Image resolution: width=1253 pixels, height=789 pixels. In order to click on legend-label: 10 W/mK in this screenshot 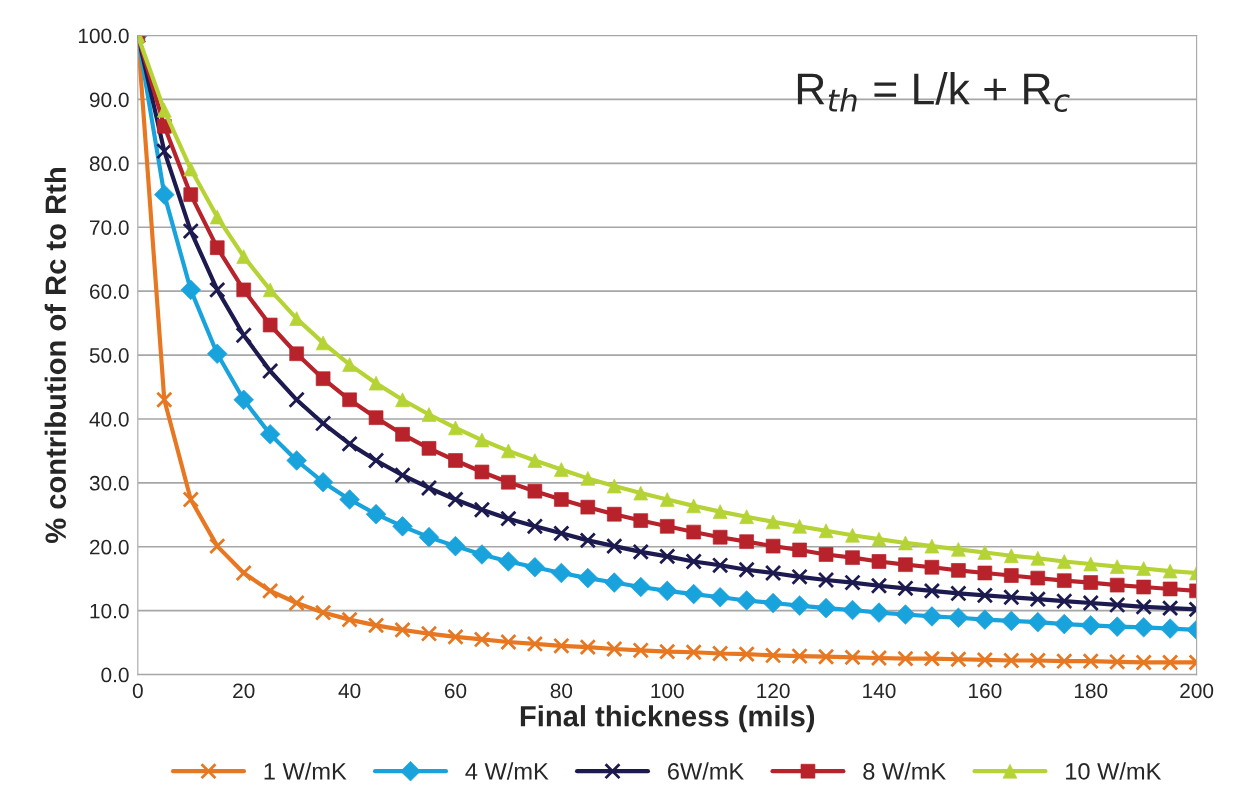, I will do `click(1114, 771)`.